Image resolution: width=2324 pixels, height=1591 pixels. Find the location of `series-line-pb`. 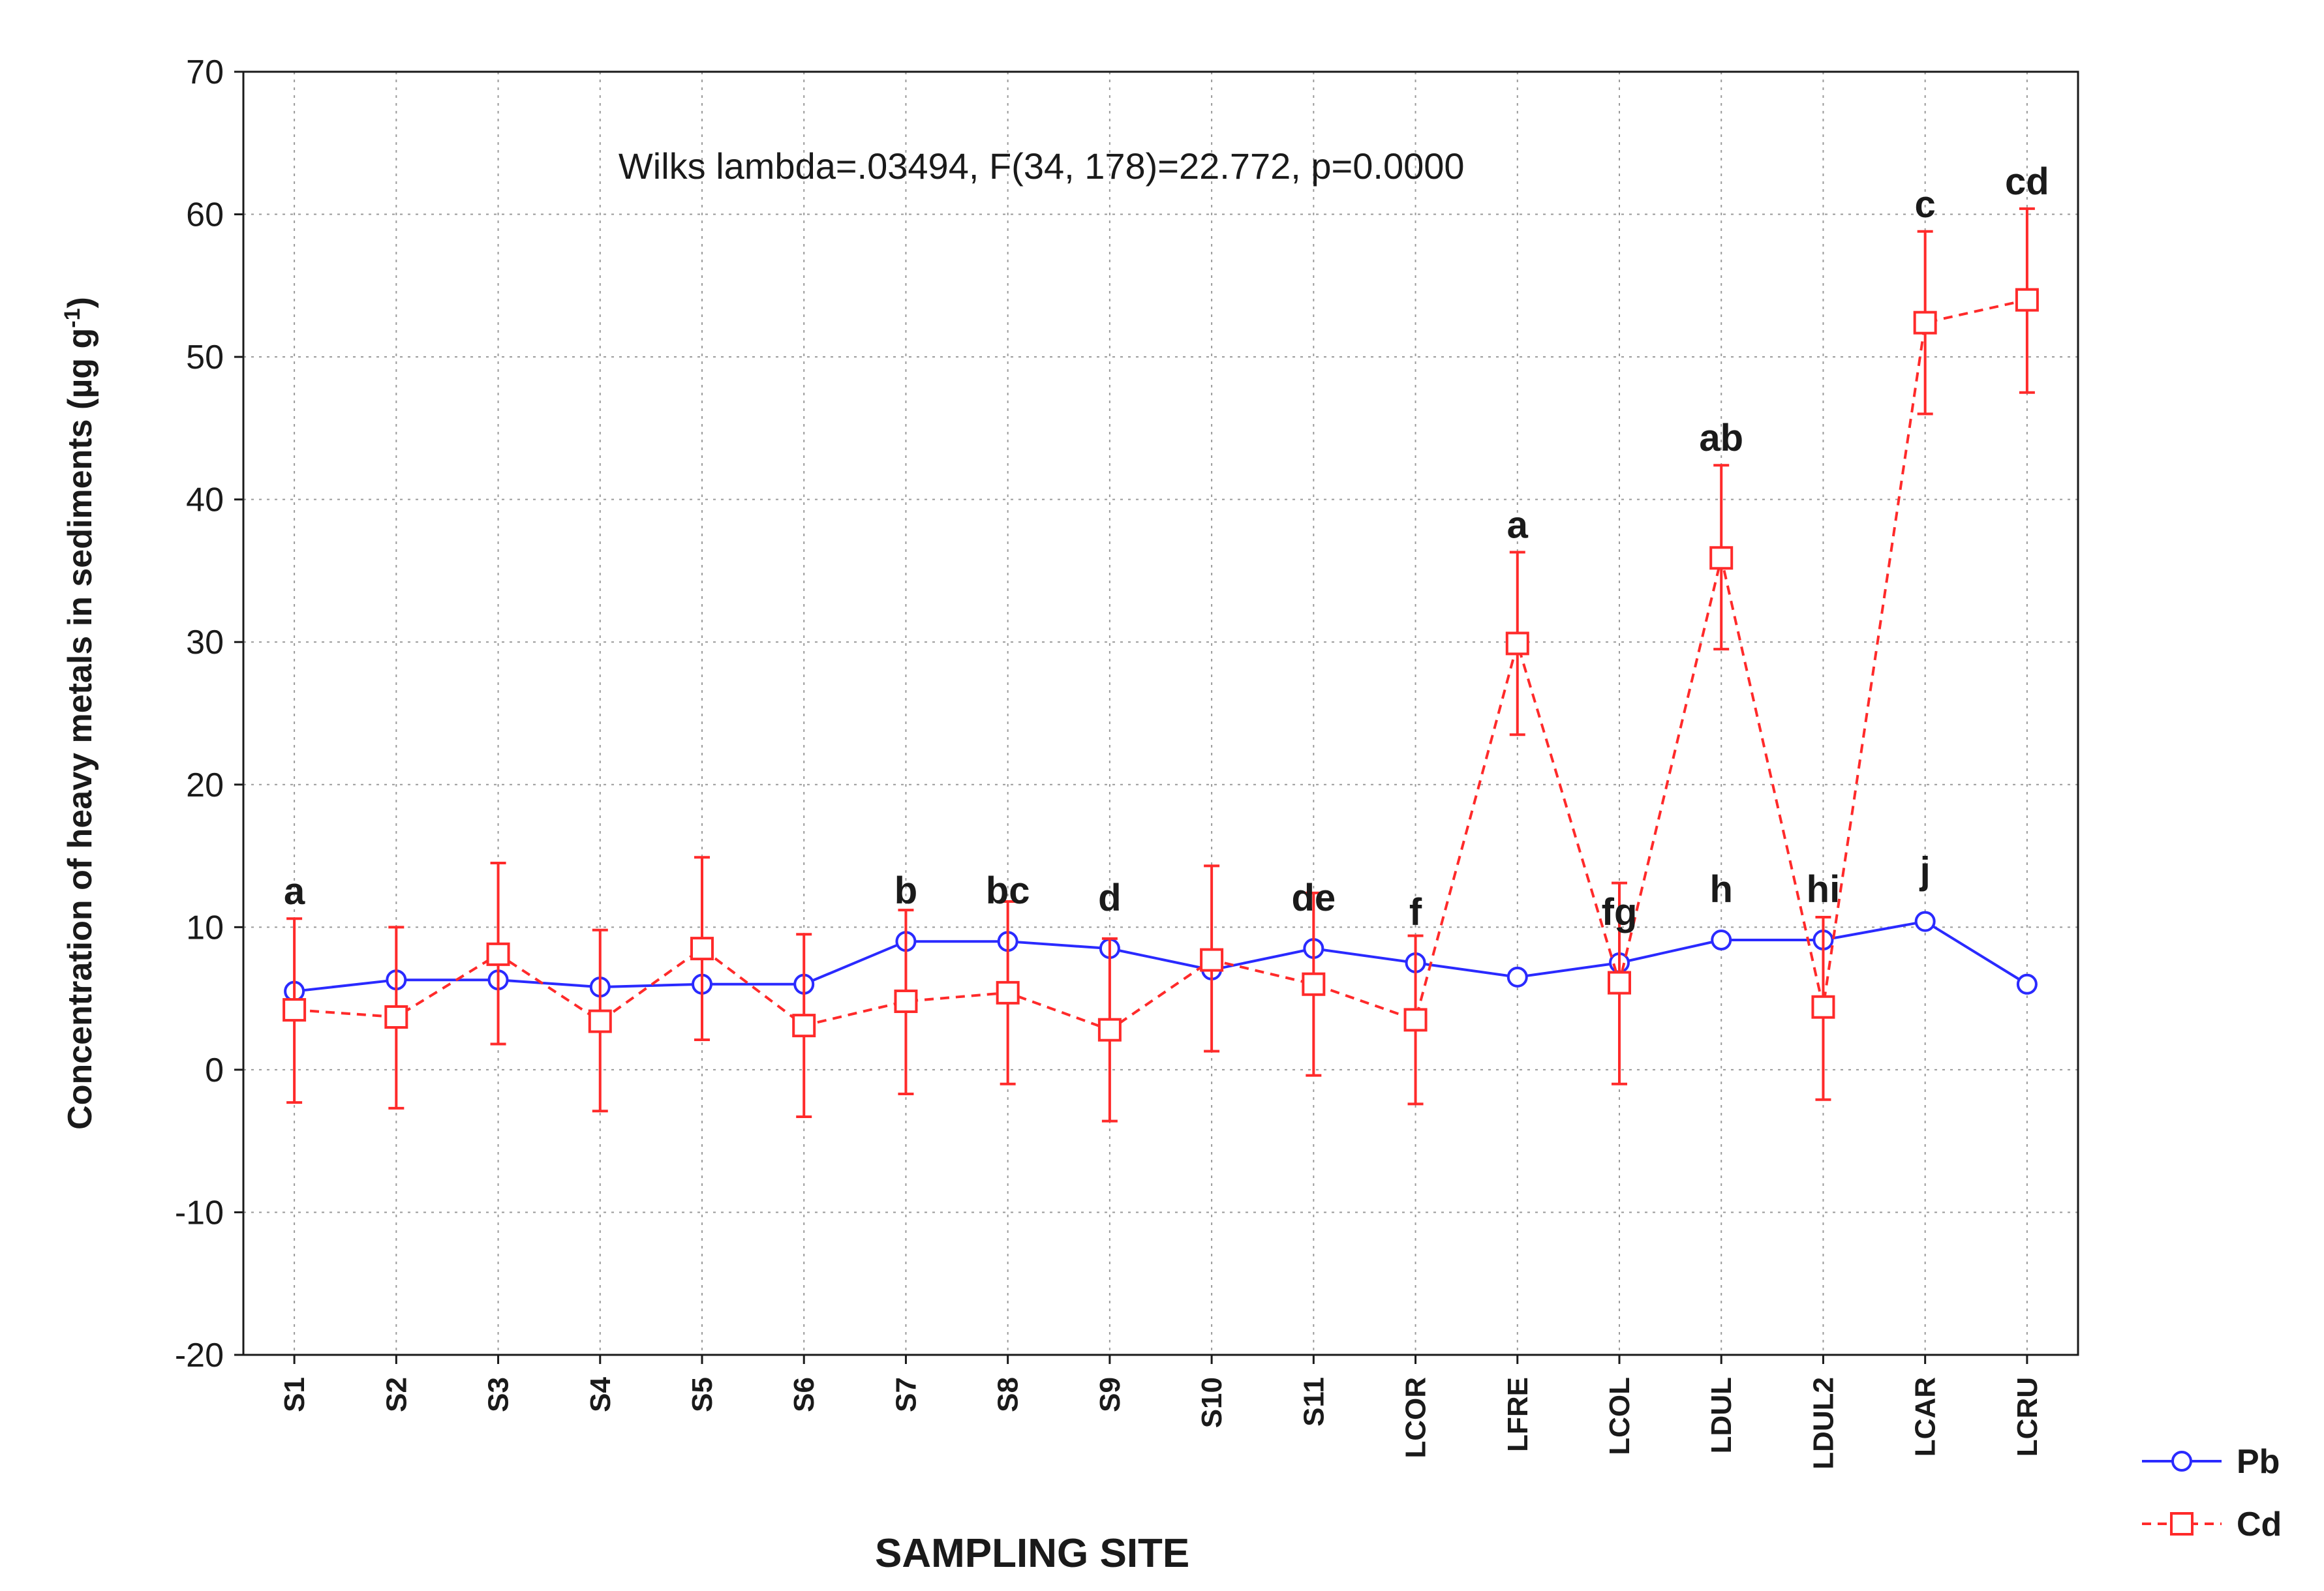

series-line-pb is located at coordinates (1161, 956).